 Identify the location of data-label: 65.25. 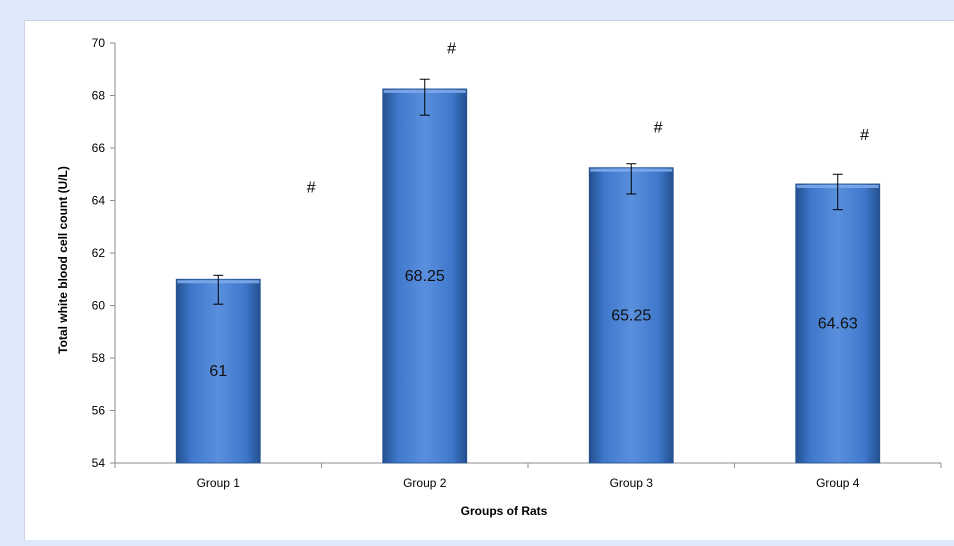
(631, 315).